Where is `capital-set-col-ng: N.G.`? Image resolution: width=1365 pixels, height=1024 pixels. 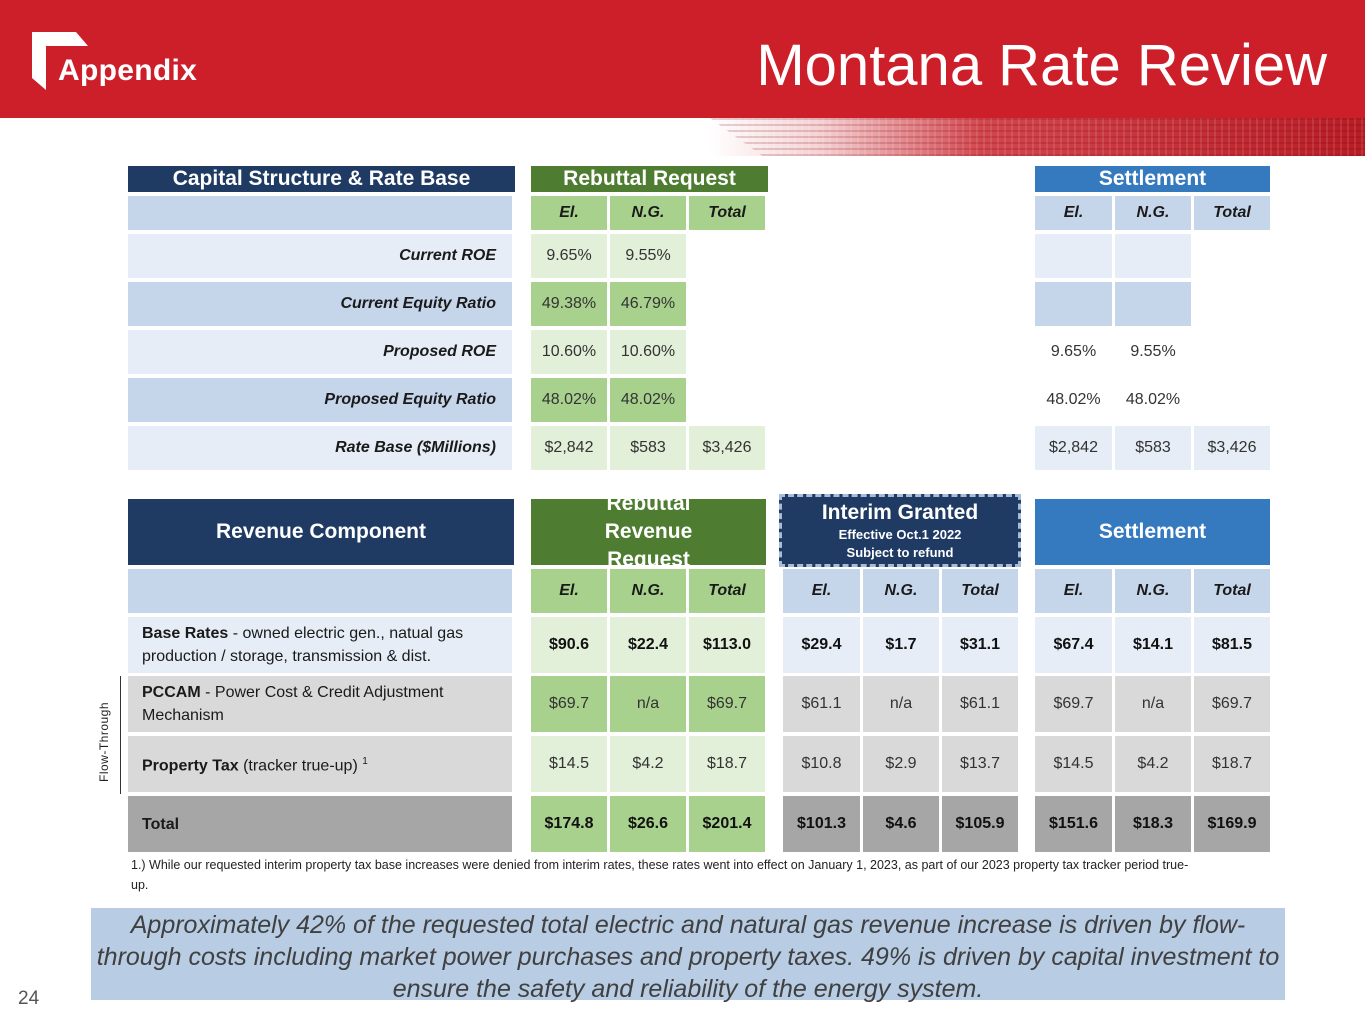 capital-set-col-ng: N.G. is located at coordinates (1153, 213).